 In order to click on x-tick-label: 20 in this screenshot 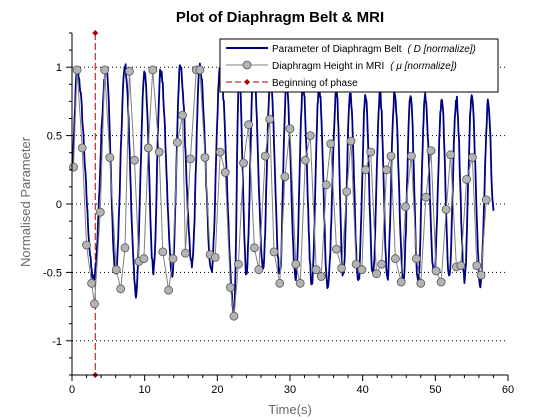, I will do `click(217, 390)`.